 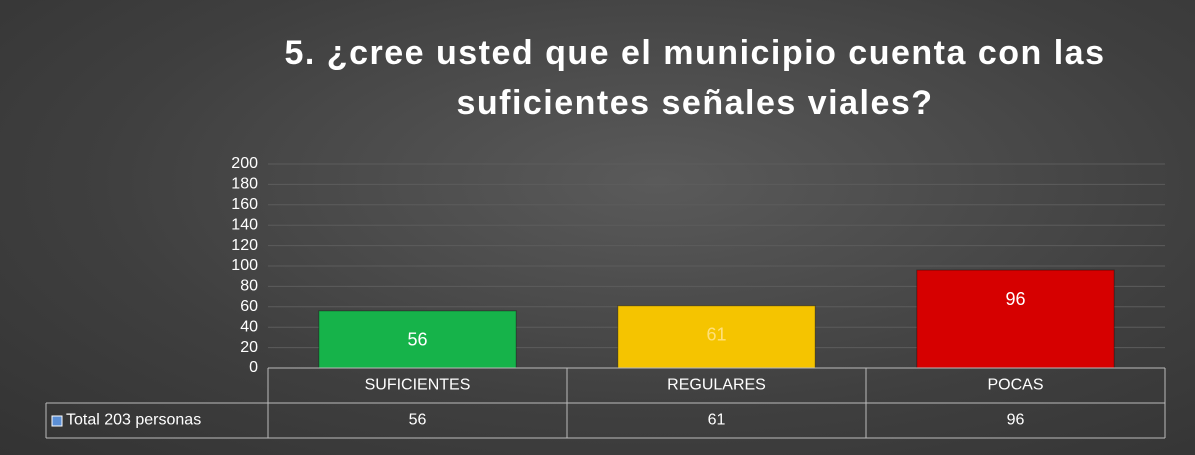 What do you see at coordinates (244, 265) in the screenshot?
I see `y-tick-label: 100` at bounding box center [244, 265].